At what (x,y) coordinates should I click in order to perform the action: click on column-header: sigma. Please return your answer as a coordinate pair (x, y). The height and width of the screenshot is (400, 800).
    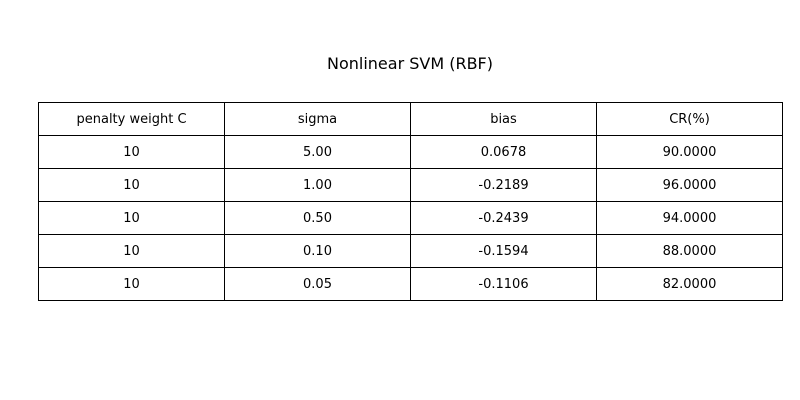
    Looking at the image, I should click on (317, 119).